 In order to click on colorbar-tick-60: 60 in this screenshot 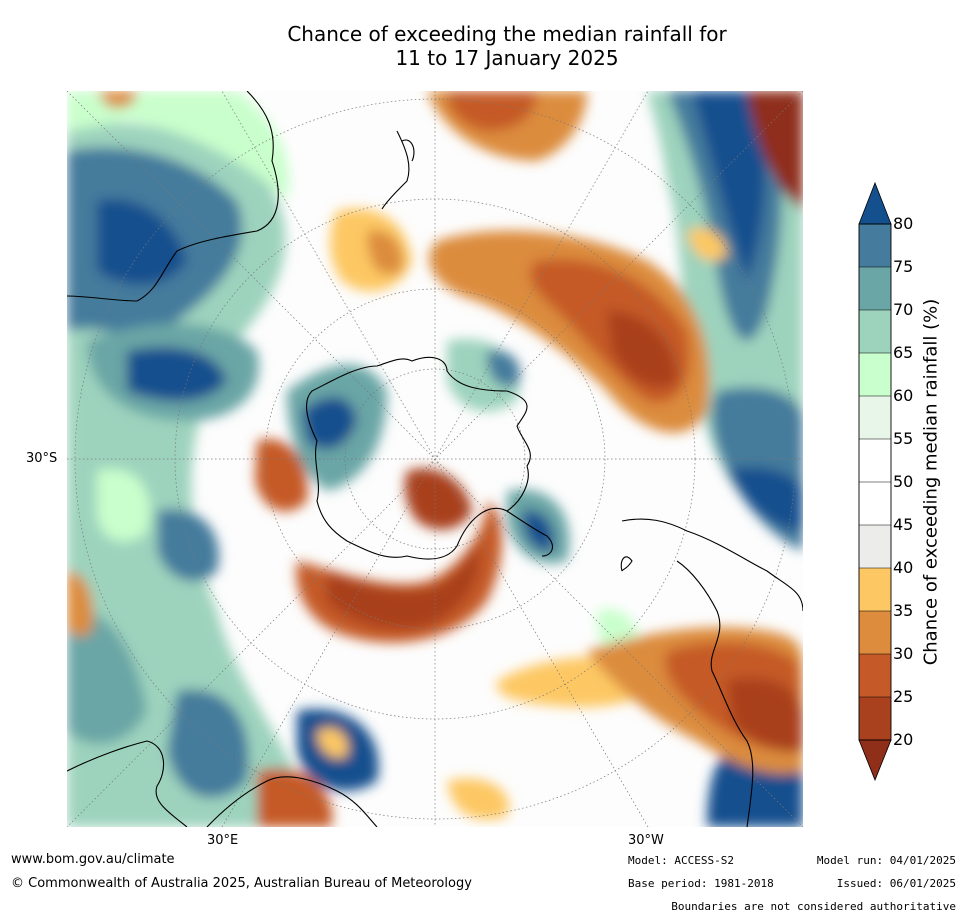, I will do `click(903, 395)`.